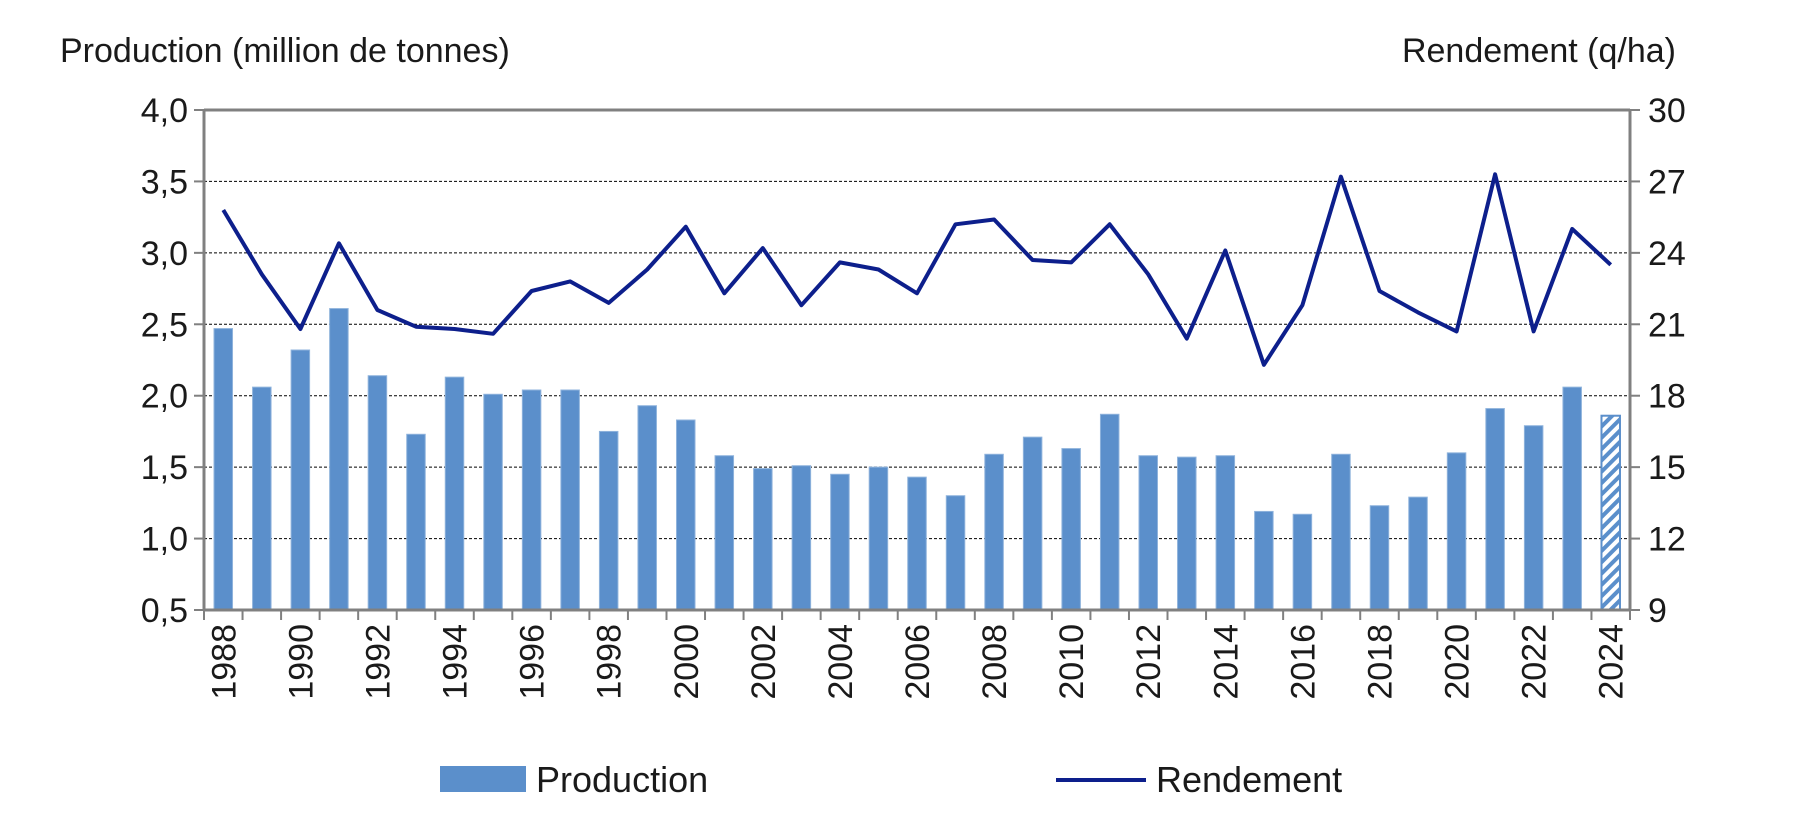  I want to click on x-tick-label: 2010, so click(1072, 662).